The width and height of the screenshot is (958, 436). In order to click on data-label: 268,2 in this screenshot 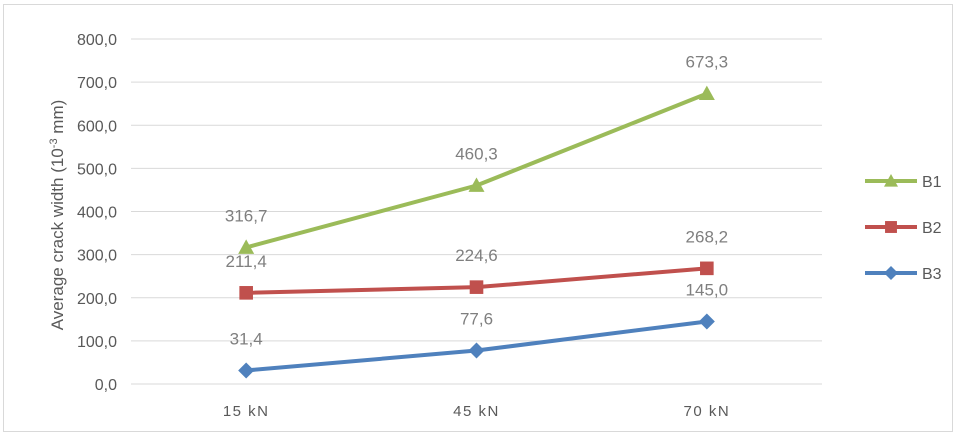, I will do `click(707, 236)`.